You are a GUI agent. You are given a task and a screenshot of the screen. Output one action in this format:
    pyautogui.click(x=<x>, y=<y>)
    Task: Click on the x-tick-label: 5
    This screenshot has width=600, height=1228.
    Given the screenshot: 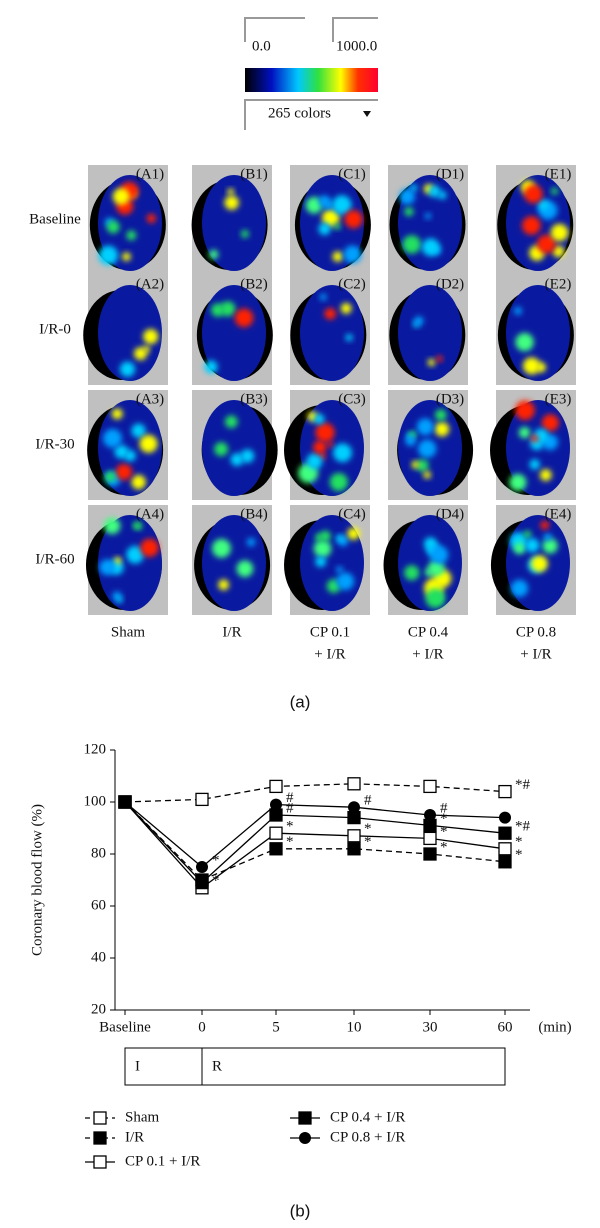 What is the action you would take?
    pyautogui.click(x=276, y=1027)
    